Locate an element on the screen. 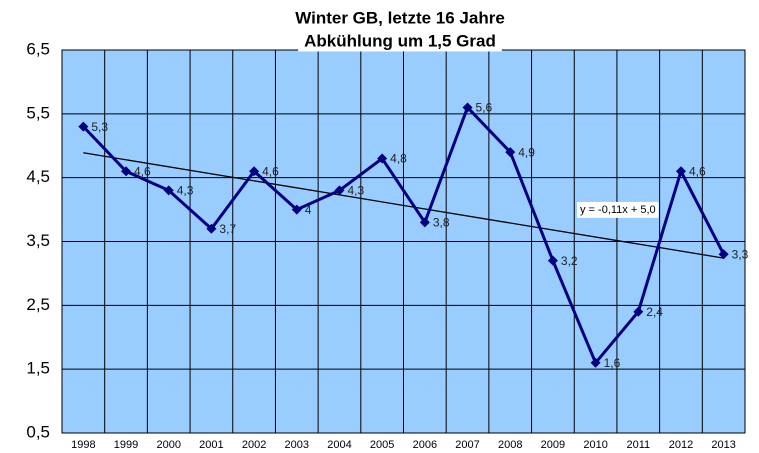 Image resolution: width=759 pixels, height=453 pixels. x-tick-label: 1998 is located at coordinates (83, 445).